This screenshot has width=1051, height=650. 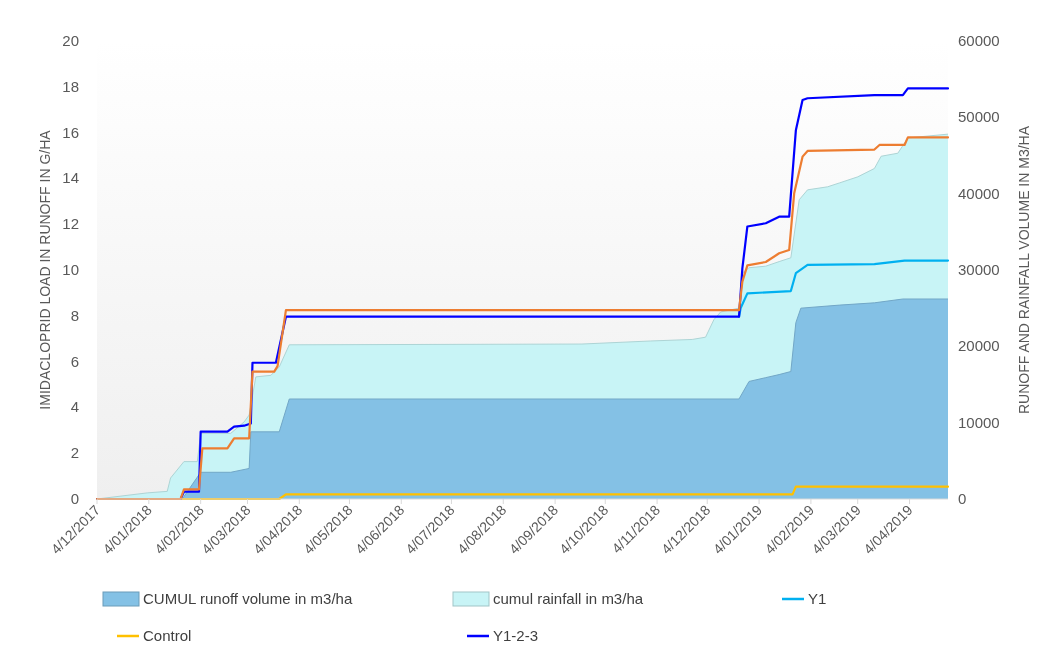 What do you see at coordinates (70, 269) in the screenshot?
I see `y-tick-label: 10` at bounding box center [70, 269].